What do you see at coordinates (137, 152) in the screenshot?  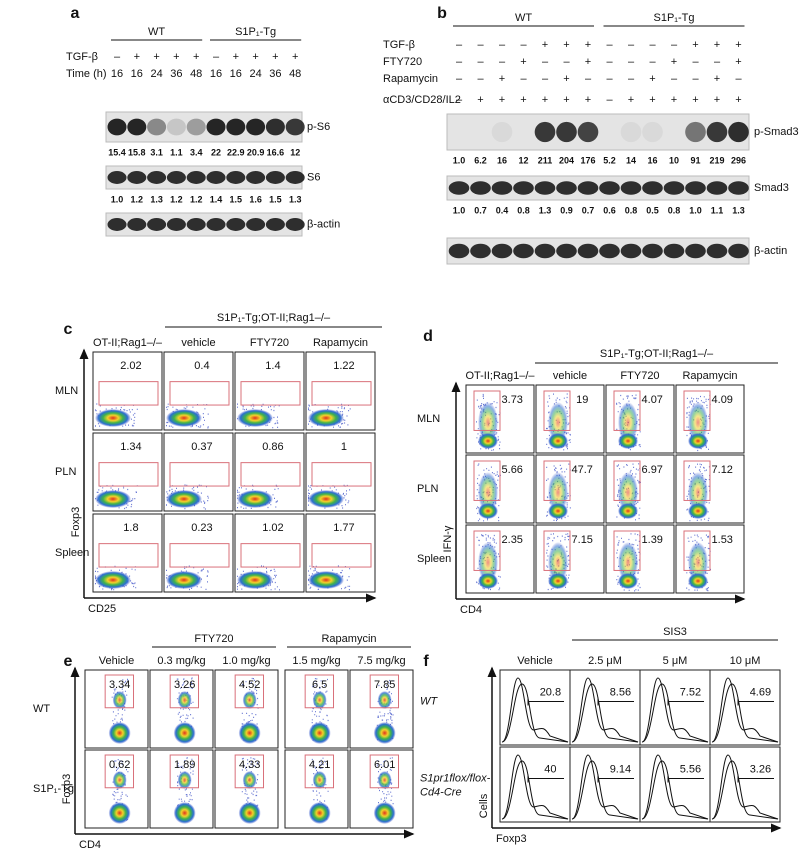 I see `band-quant: 15.8` at bounding box center [137, 152].